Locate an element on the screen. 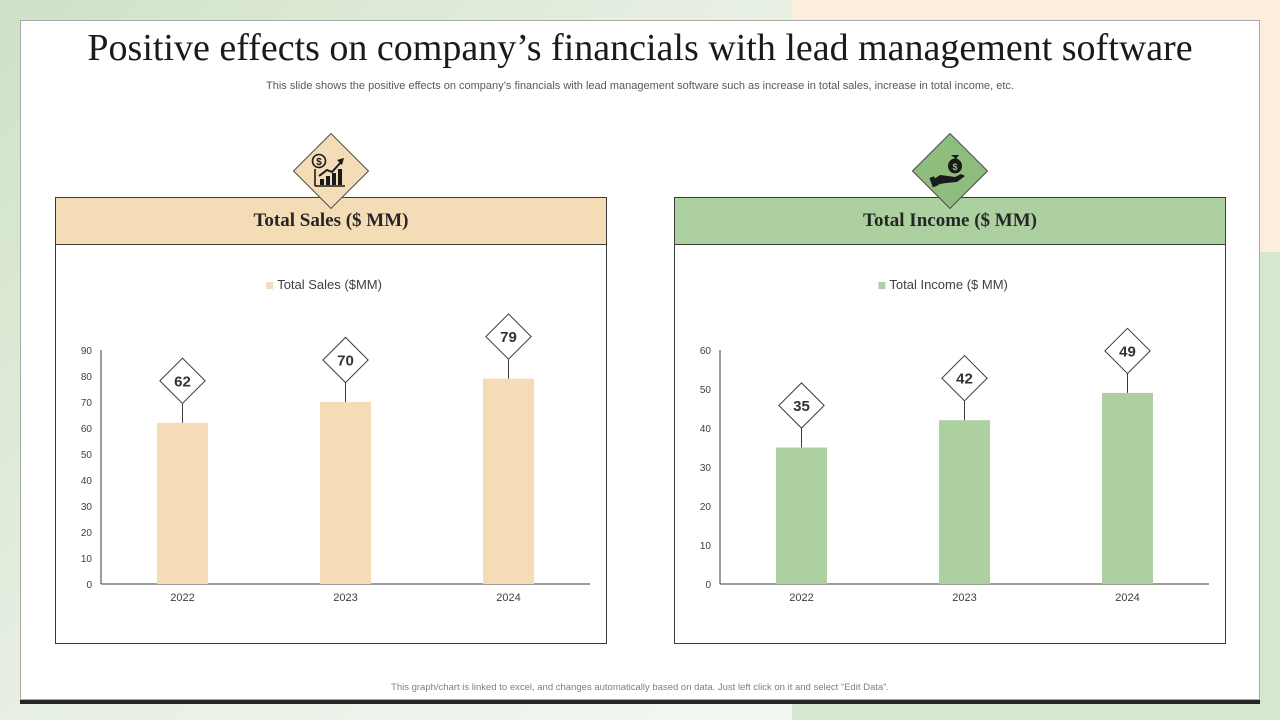  y-tick-label: 90 is located at coordinates (87, 351).